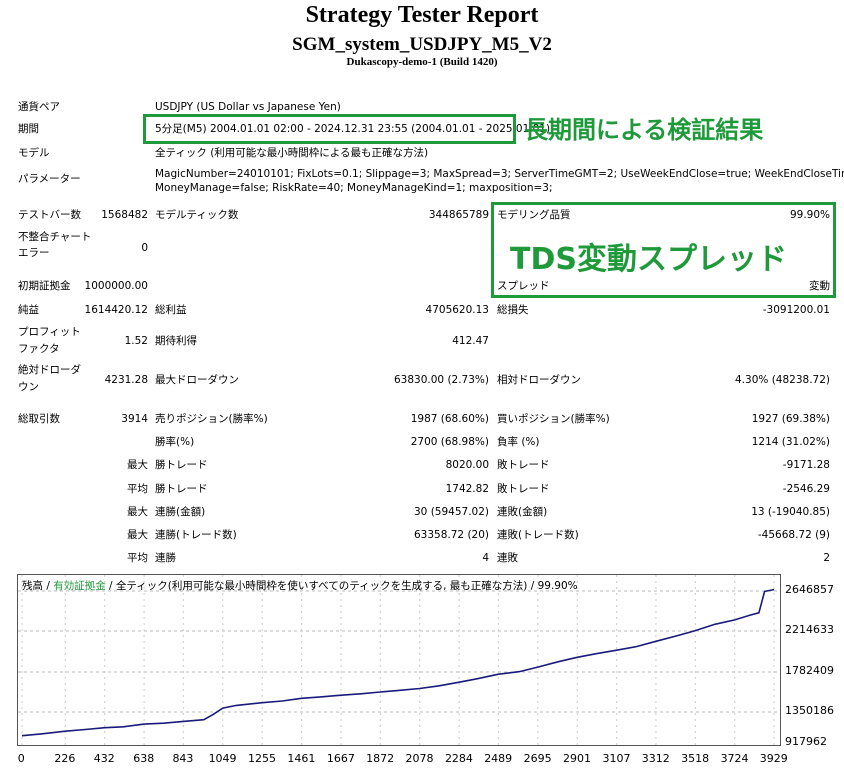  I want to click on deposit-label: 初期証拠金, so click(44, 286).